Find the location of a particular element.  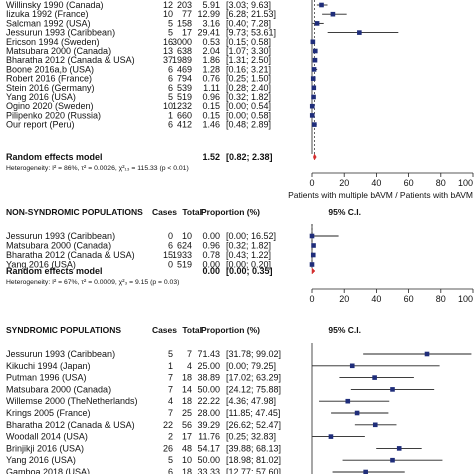

panel-syndromic-study-ci: [24.12; 75.88] is located at coordinates (253, 389).